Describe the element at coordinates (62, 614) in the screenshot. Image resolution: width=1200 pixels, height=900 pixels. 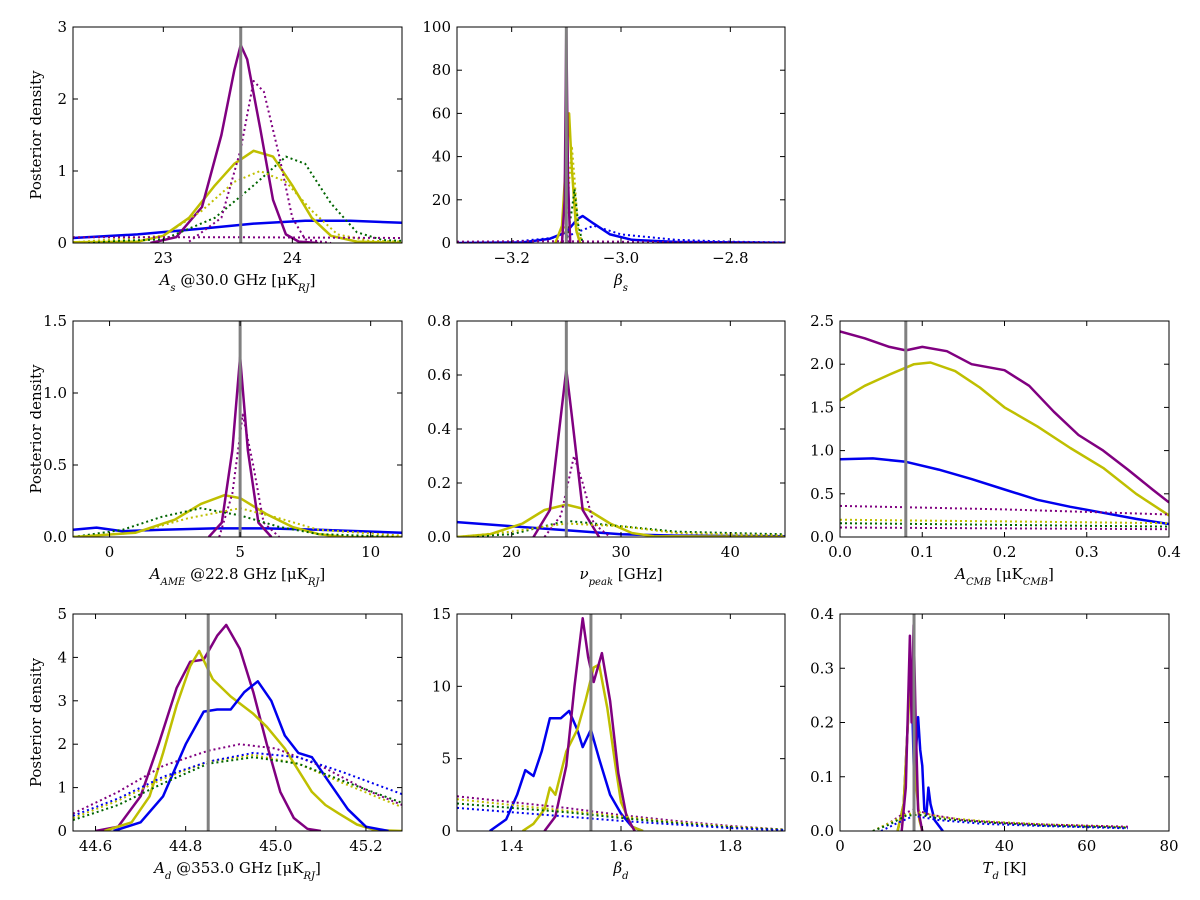
I see `y-tick-label: 5` at that location.